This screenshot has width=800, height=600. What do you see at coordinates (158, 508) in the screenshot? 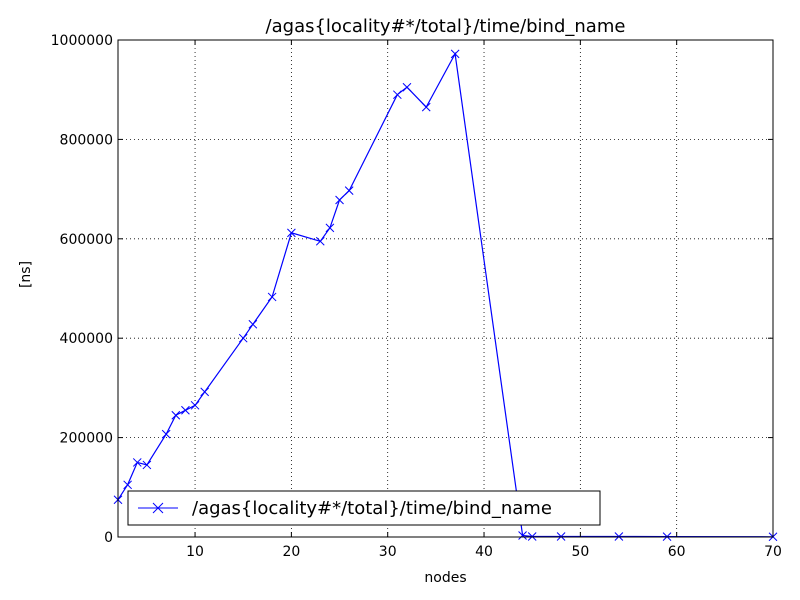
I see `legend-marker-x` at bounding box center [158, 508].